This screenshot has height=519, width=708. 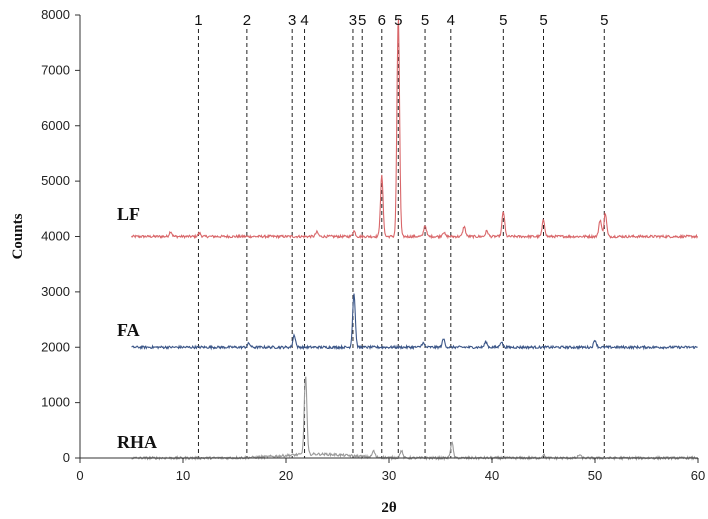 What do you see at coordinates (198, 20) in the screenshot?
I see `reference-line-label: 1` at bounding box center [198, 20].